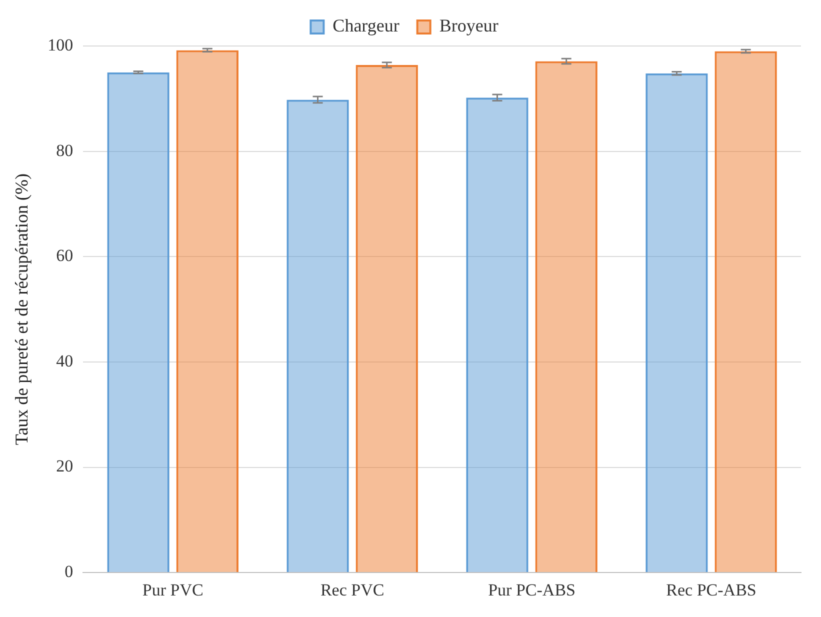  What do you see at coordinates (532, 590) in the screenshot?
I see `x-tick-label: Pur PC-ABS` at bounding box center [532, 590].